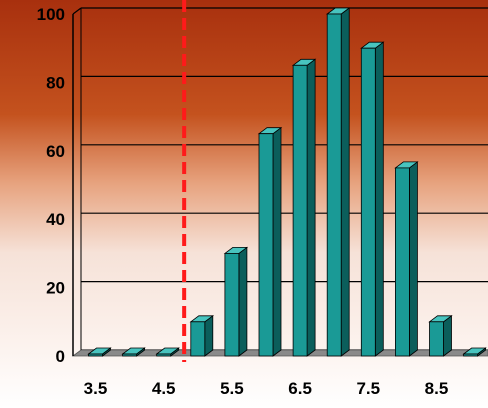  Describe the element at coordinates (60, 356) in the screenshot. I see `y-tick-label: 0` at that location.